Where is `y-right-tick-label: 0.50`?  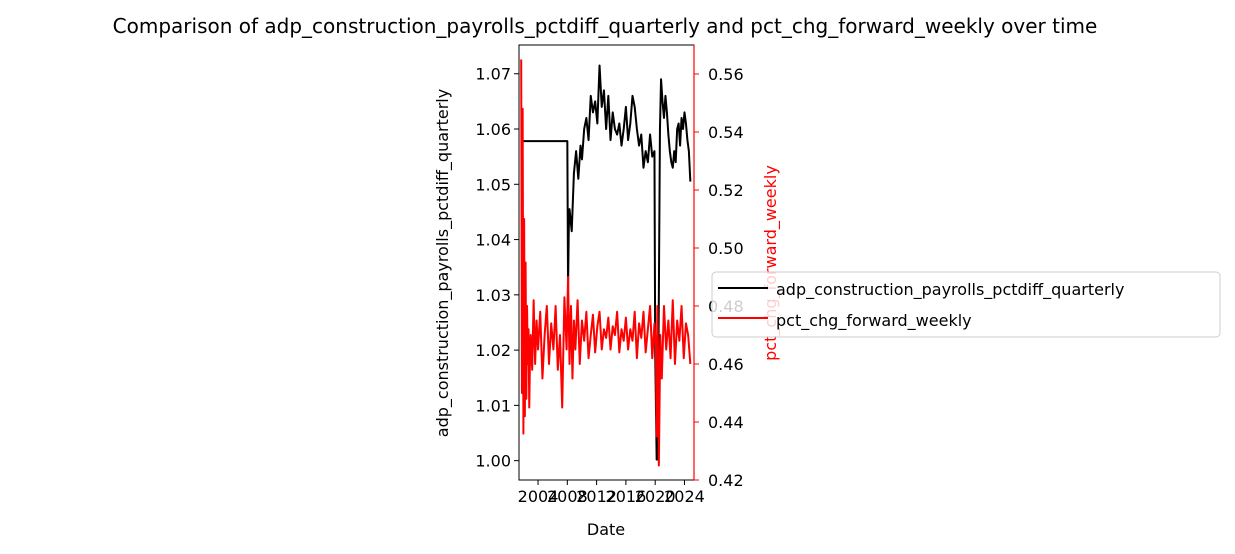 y-right-tick-label: 0.50 is located at coordinates (726, 248).